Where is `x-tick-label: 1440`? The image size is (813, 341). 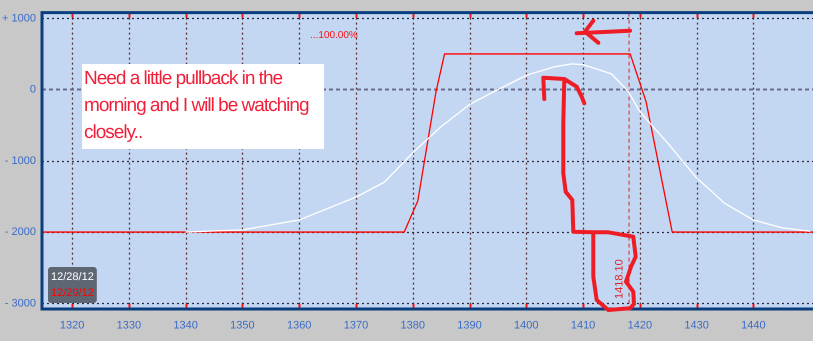 x-tick-label: 1440 is located at coordinates (753, 326).